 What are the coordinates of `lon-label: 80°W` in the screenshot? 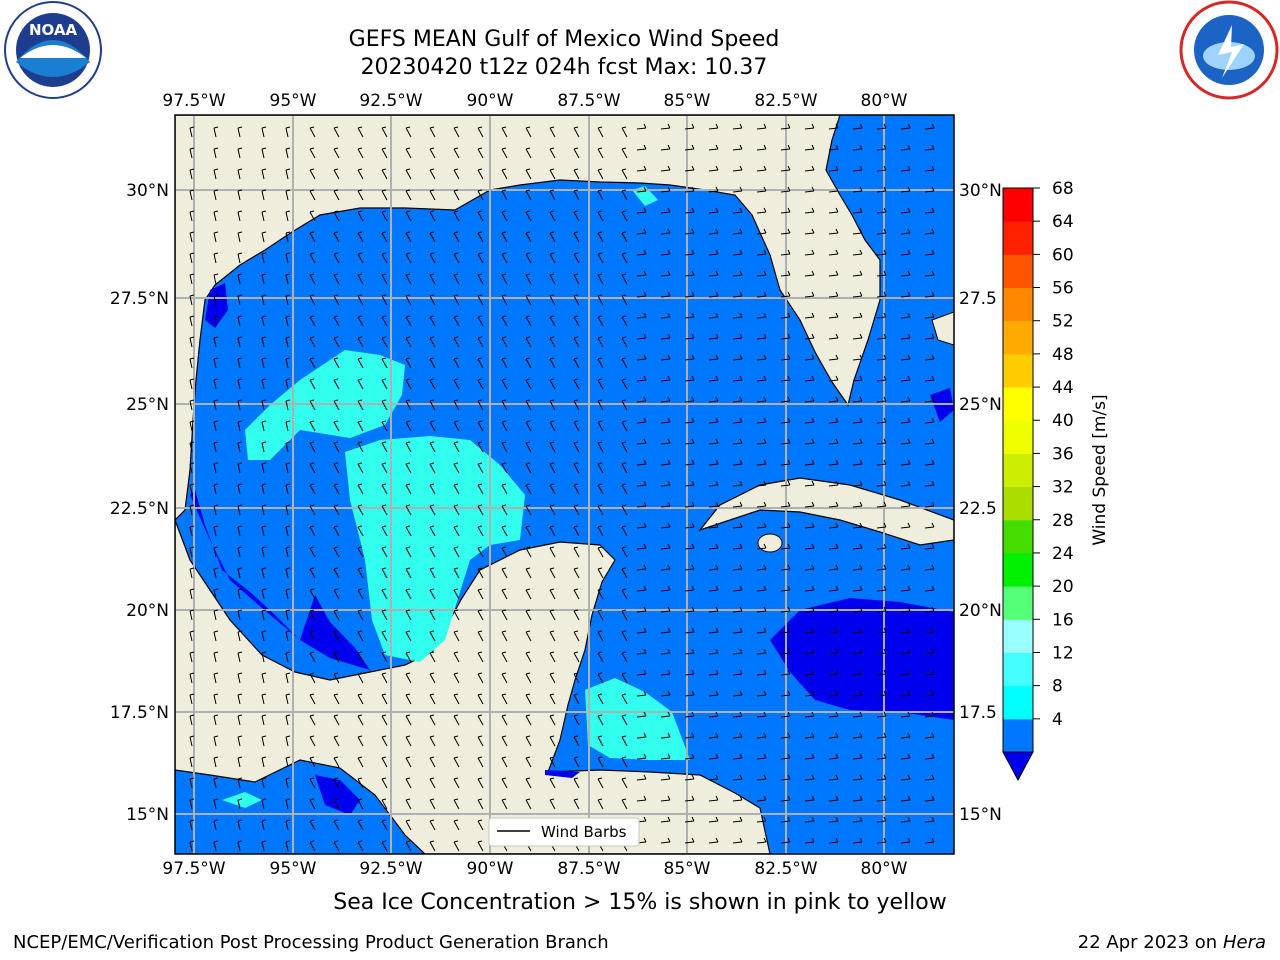 It's located at (884, 101).